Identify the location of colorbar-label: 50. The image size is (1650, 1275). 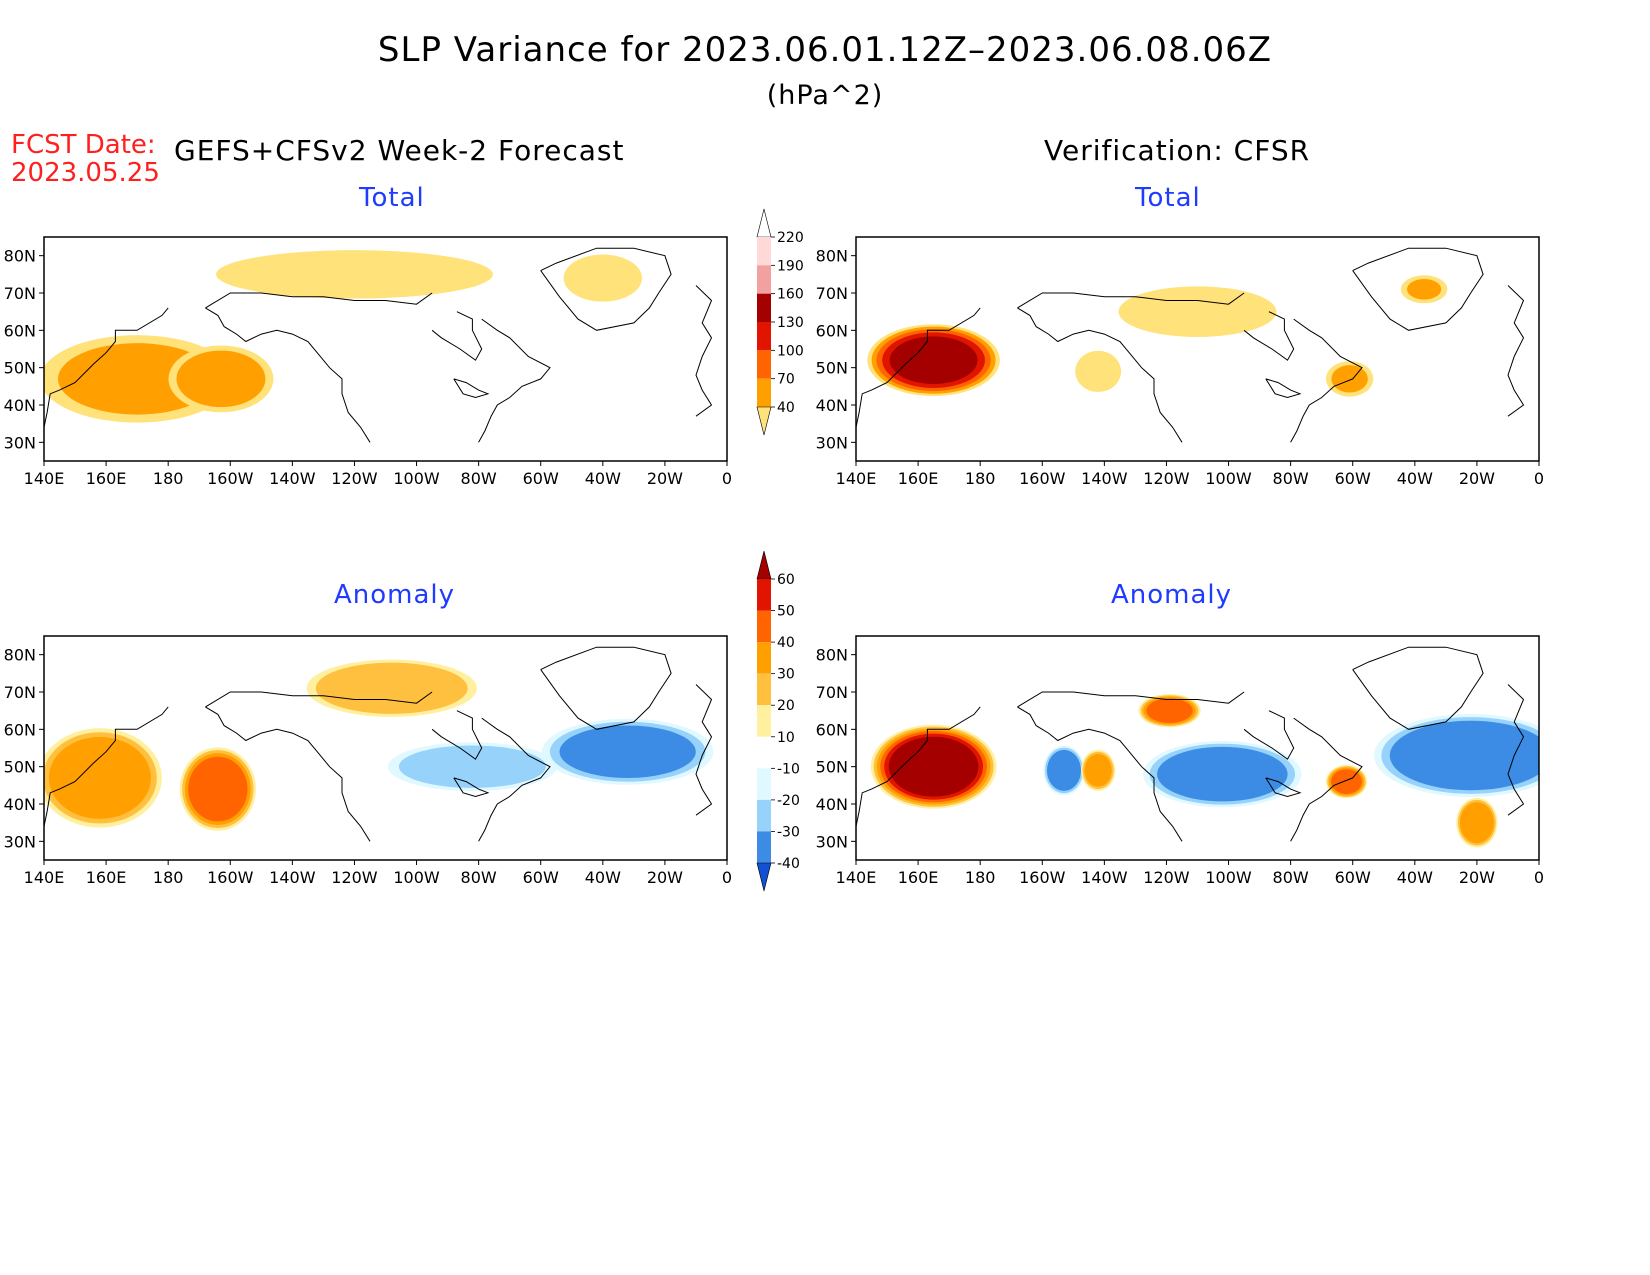
(786, 612).